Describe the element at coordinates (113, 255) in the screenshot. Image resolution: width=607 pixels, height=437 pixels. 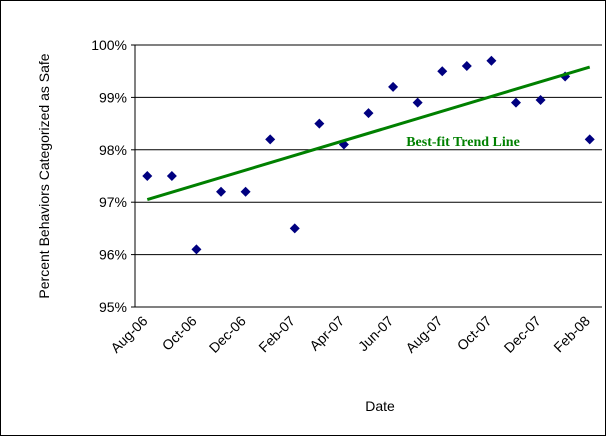
I see `y-tick-label: 96%` at that location.